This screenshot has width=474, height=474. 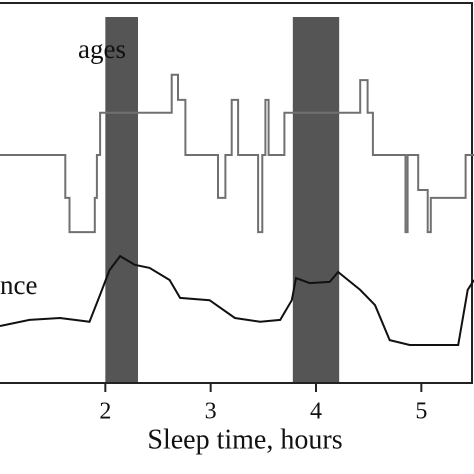 I want to click on x-axis-label: Sleep time, hours, so click(x=244, y=439).